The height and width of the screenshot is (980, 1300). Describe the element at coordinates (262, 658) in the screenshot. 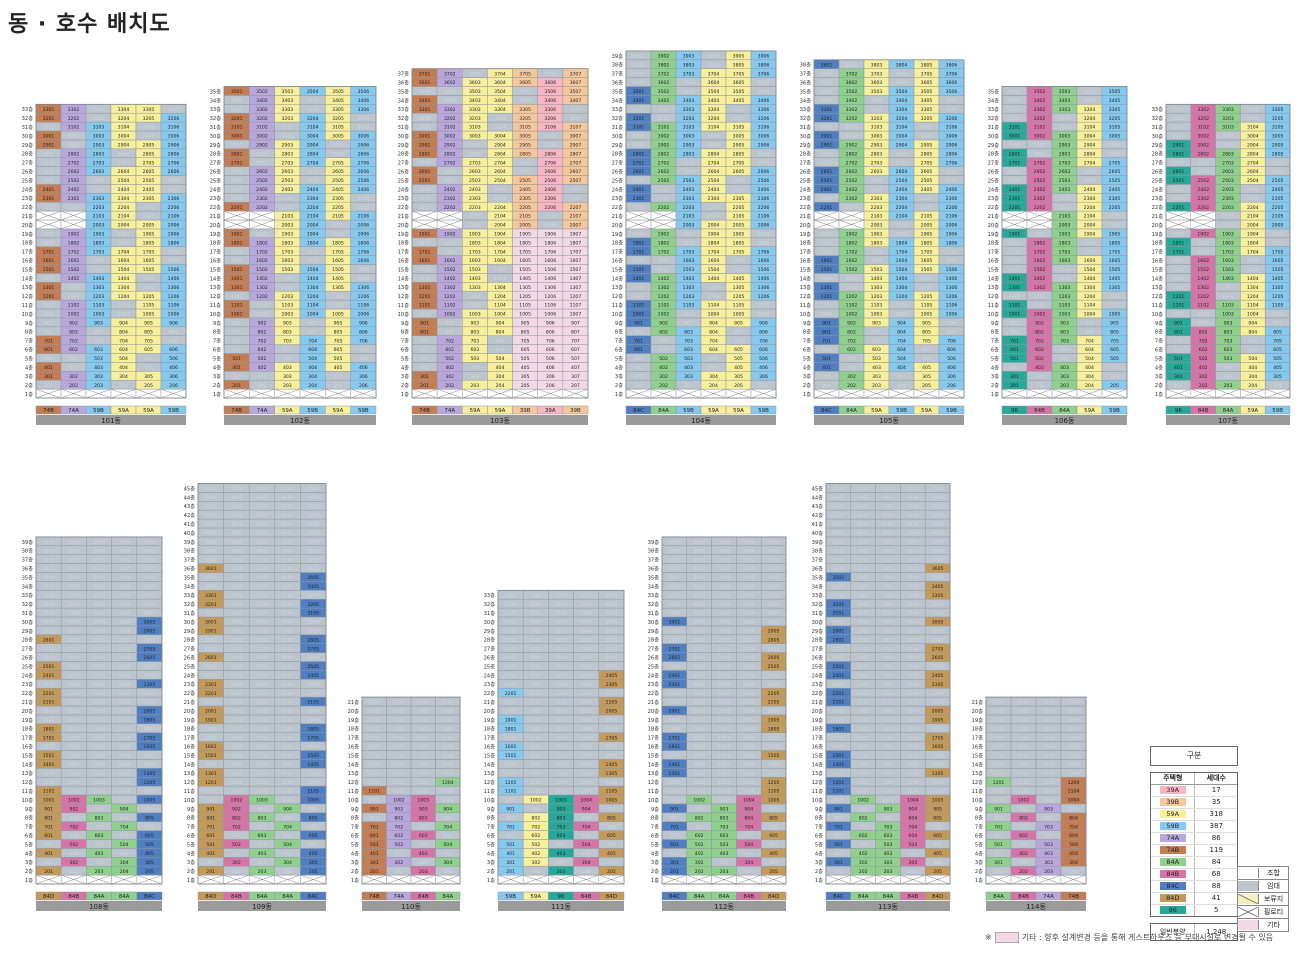

I see `unit-number: 2603` at that location.